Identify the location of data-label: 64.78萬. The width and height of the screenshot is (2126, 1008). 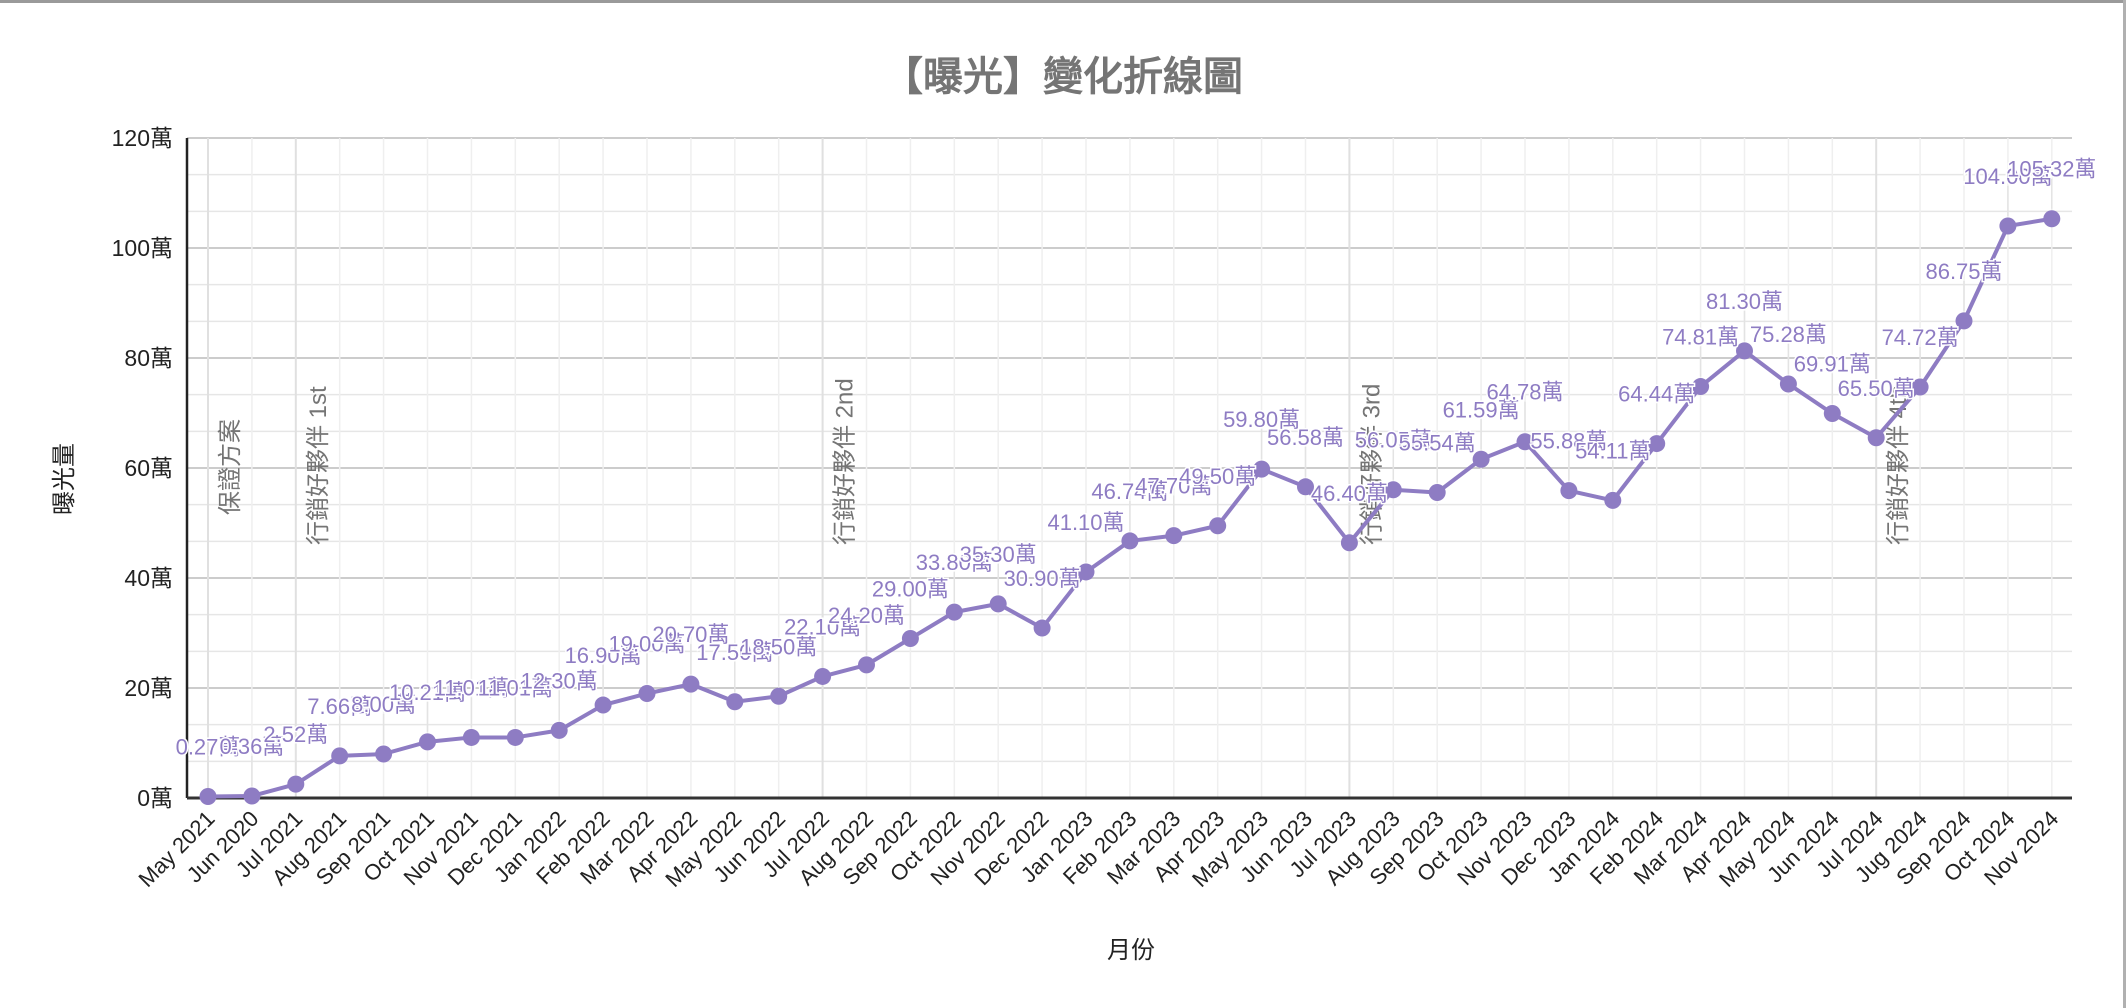
(1524, 392).